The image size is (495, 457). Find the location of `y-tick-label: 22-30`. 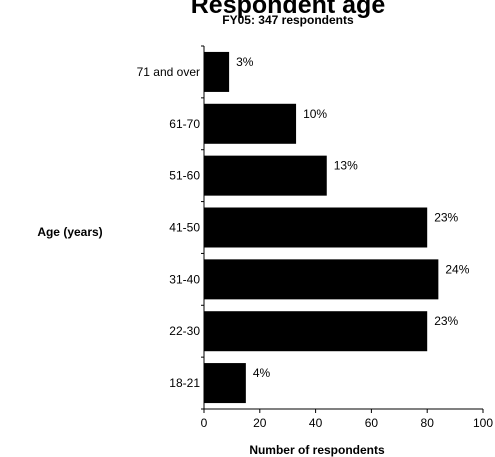

y-tick-label: 22-30 is located at coordinates (184, 331).